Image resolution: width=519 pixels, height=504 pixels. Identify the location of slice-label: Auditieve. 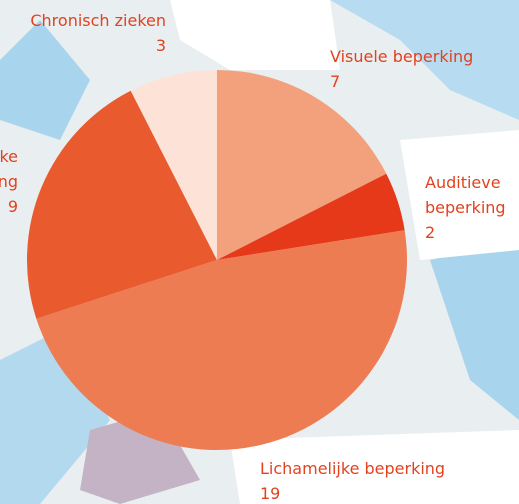
(463, 182).